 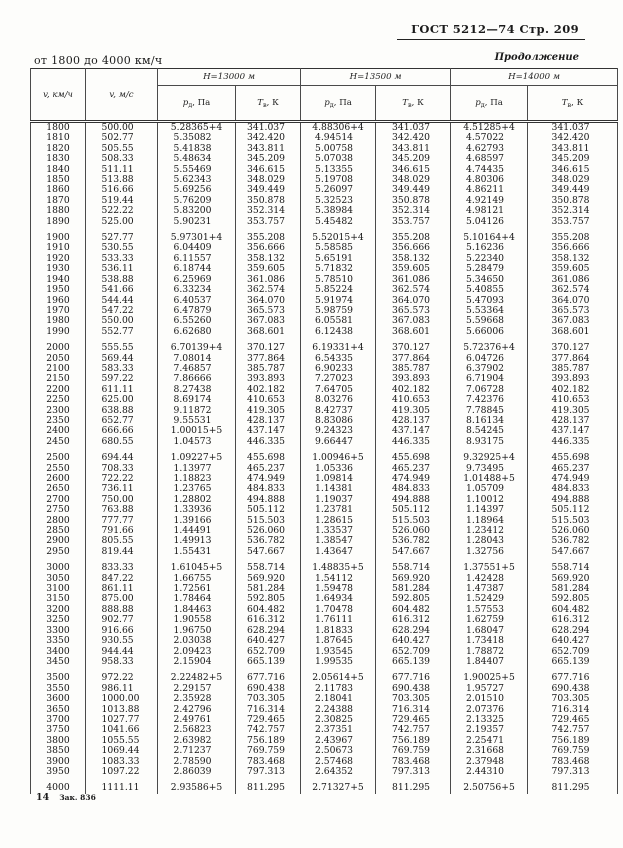 What do you see at coordinates (338, 589) in the screenshot?
I see `table-cell: 1.59478` at bounding box center [338, 589].